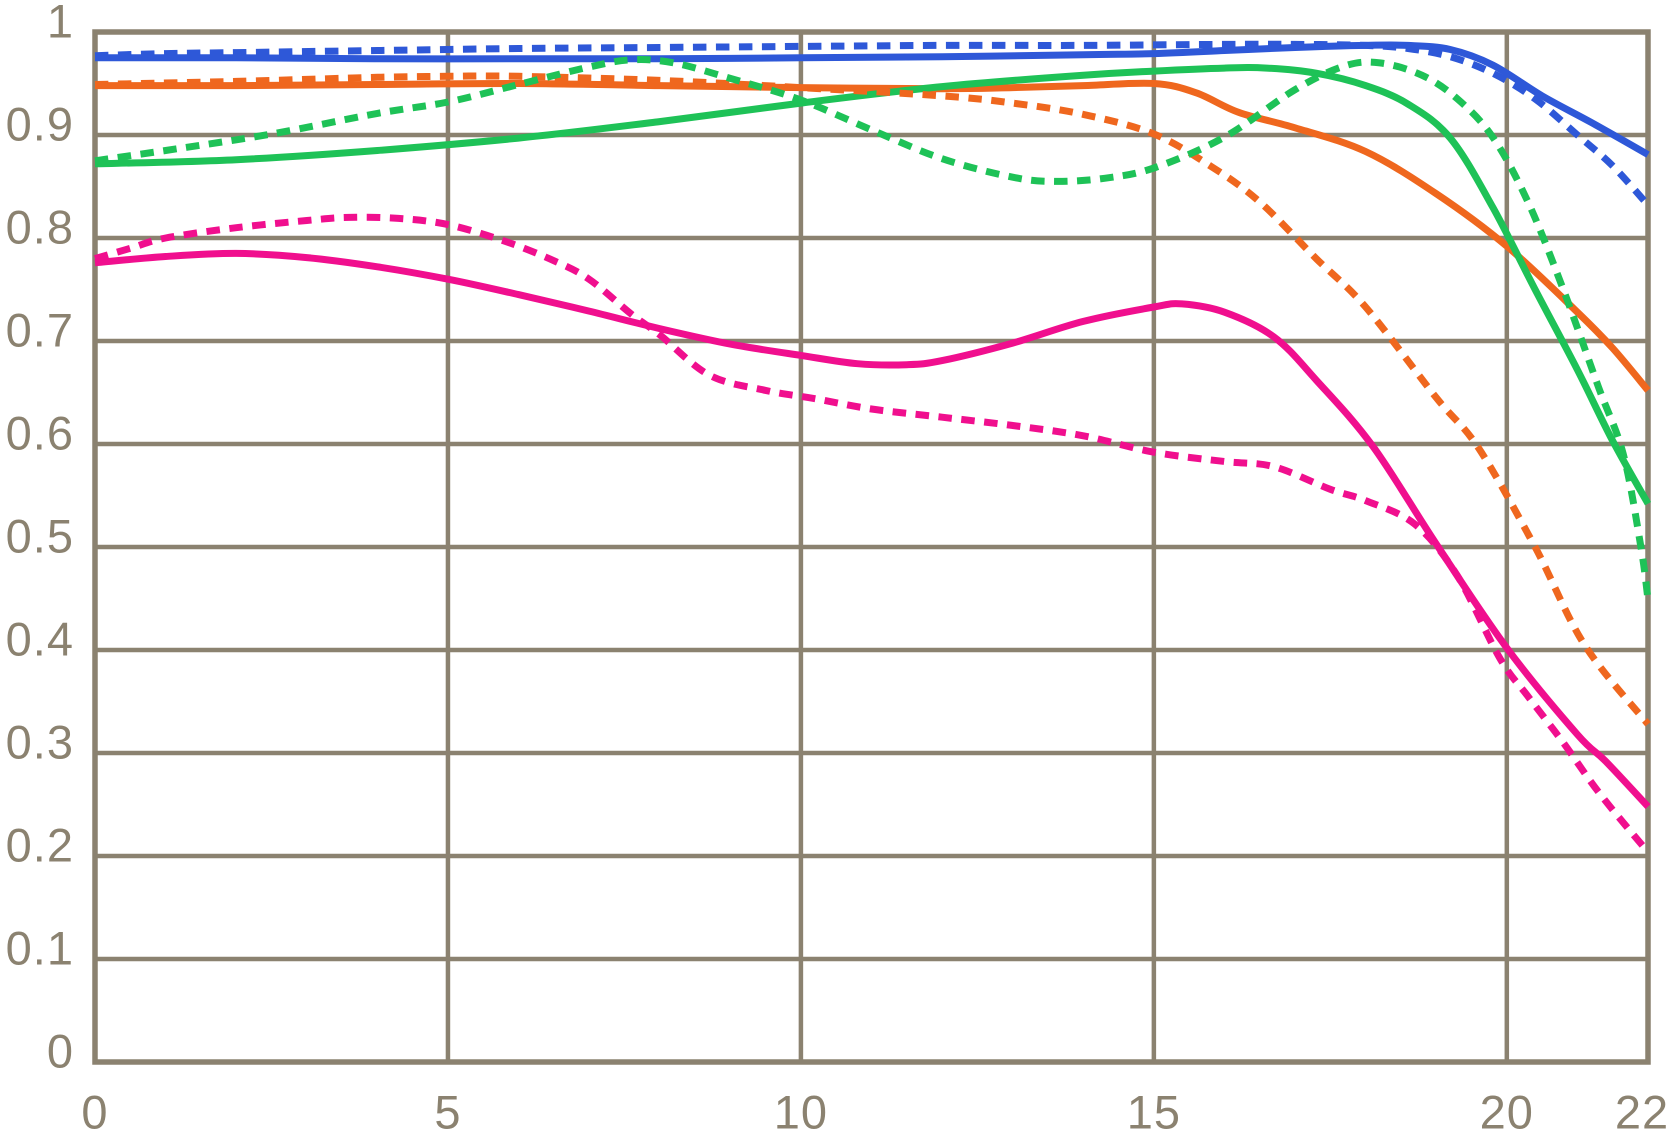 Image resolution: width=1674 pixels, height=1137 pixels. I want to click on y-tick-label: 1, so click(60, 24).